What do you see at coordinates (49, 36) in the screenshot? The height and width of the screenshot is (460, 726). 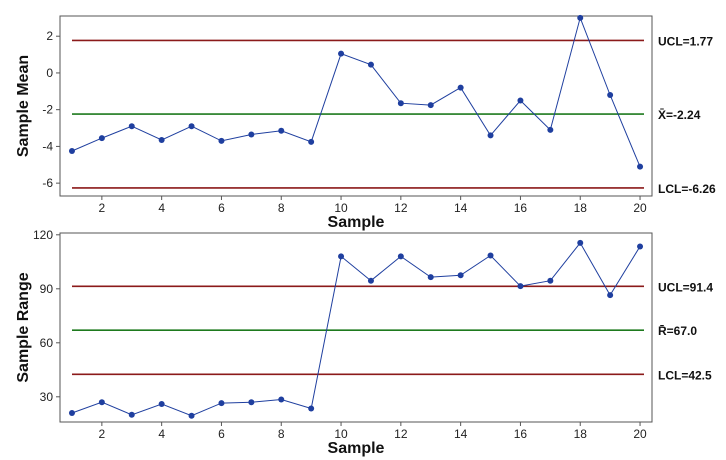 I see `y-tick-label: 2` at bounding box center [49, 36].